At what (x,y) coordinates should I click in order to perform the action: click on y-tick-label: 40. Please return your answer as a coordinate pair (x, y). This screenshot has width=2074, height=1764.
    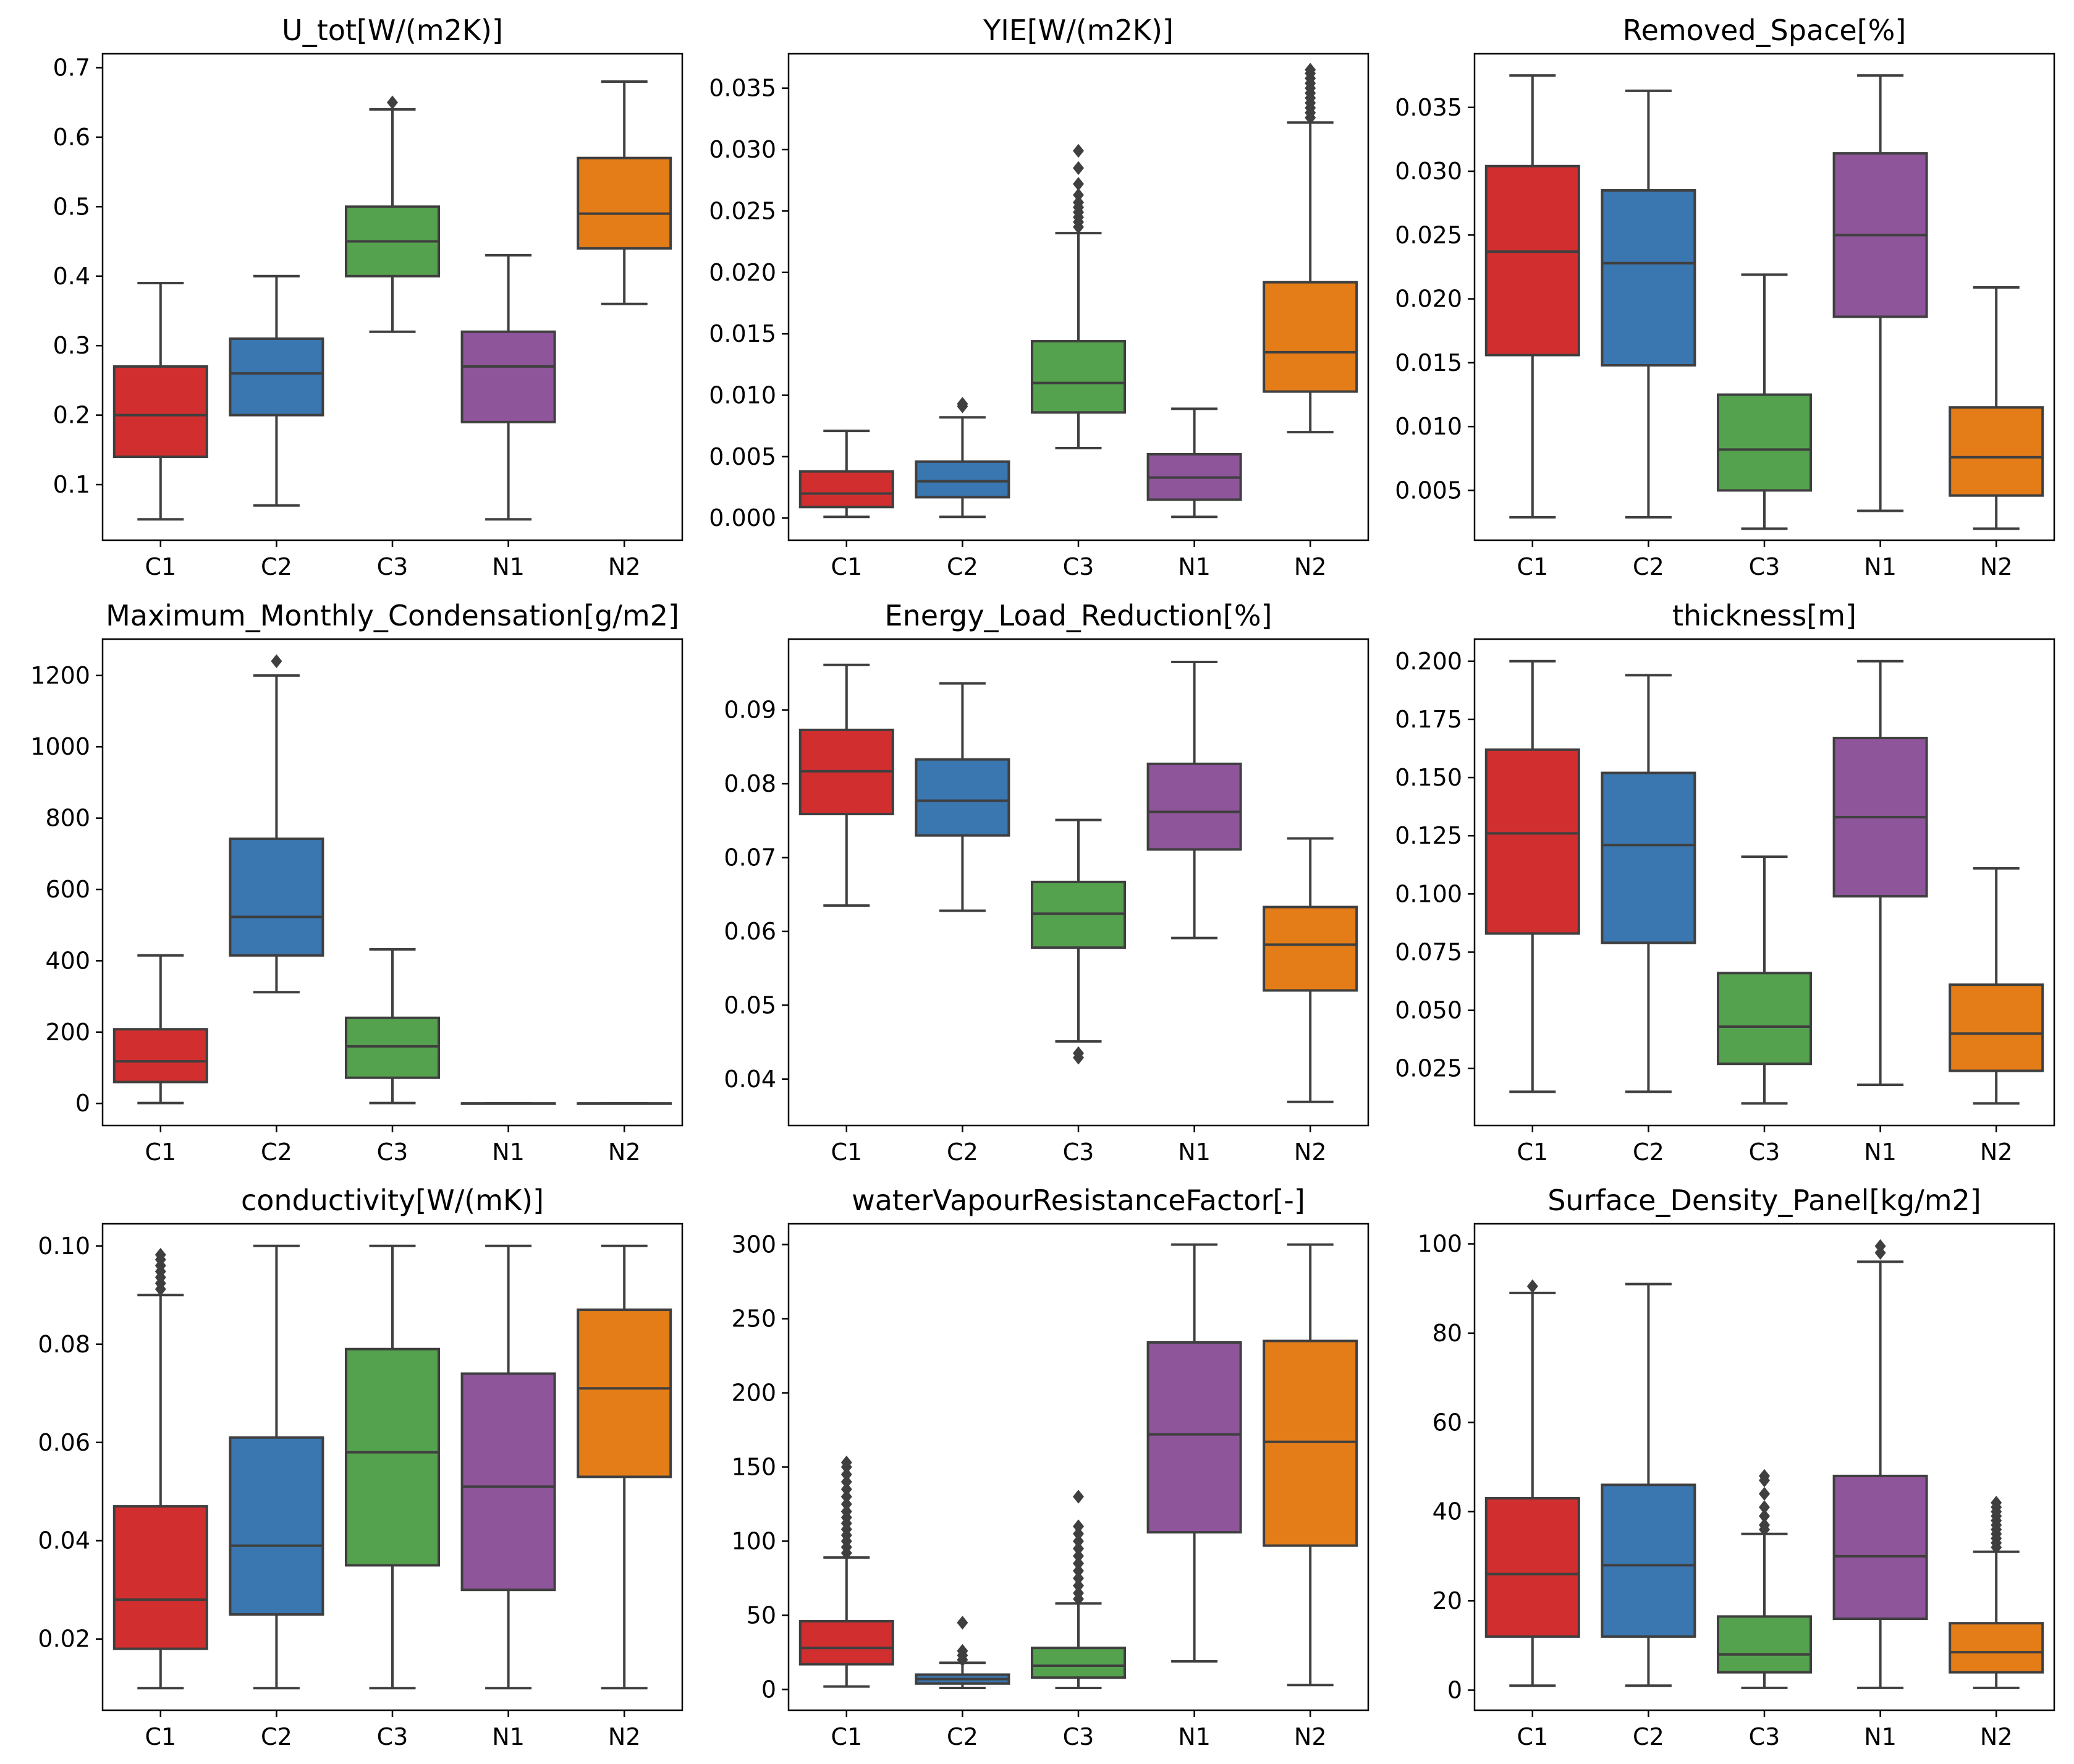
    Looking at the image, I should click on (1447, 1511).